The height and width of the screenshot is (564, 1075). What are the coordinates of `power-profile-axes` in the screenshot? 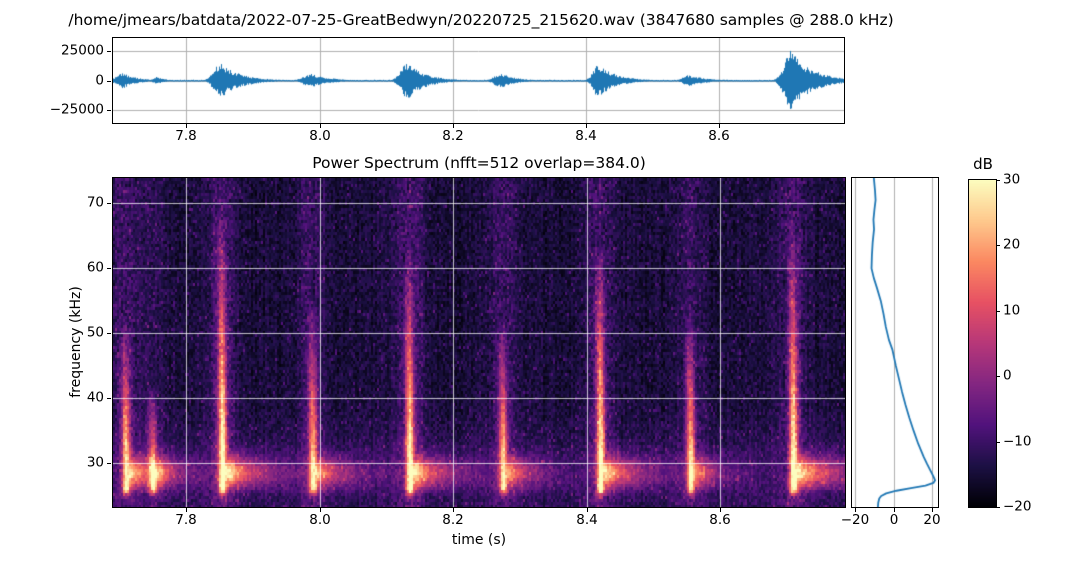 It's located at (895, 342).